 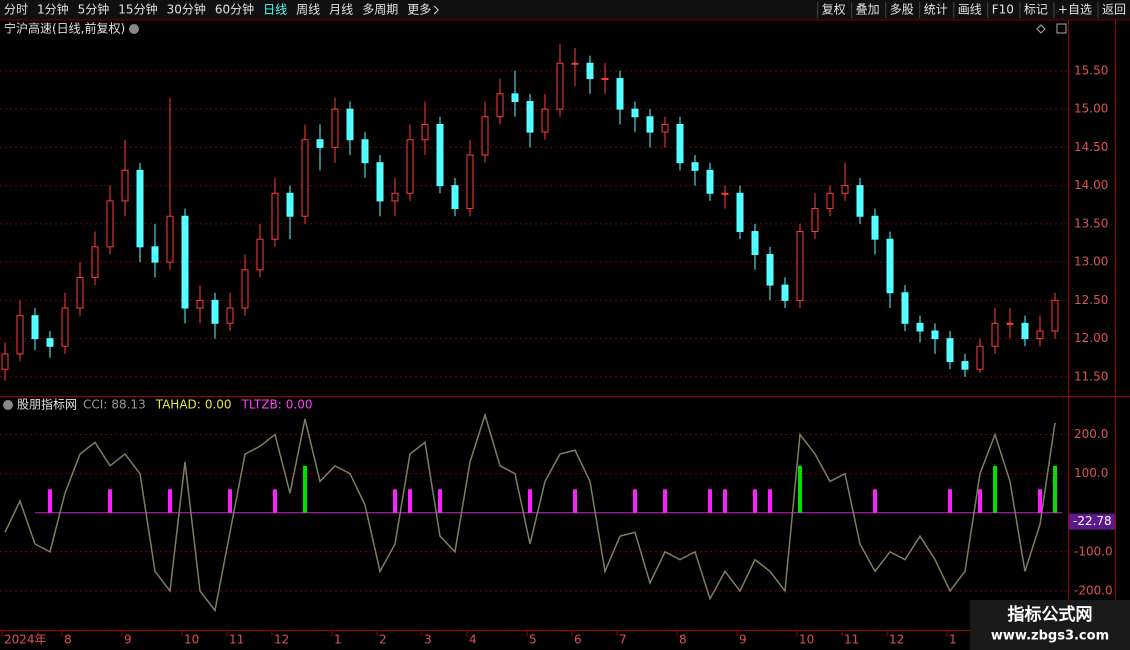 I want to click on pane-icon, so click(x=1041, y=29).